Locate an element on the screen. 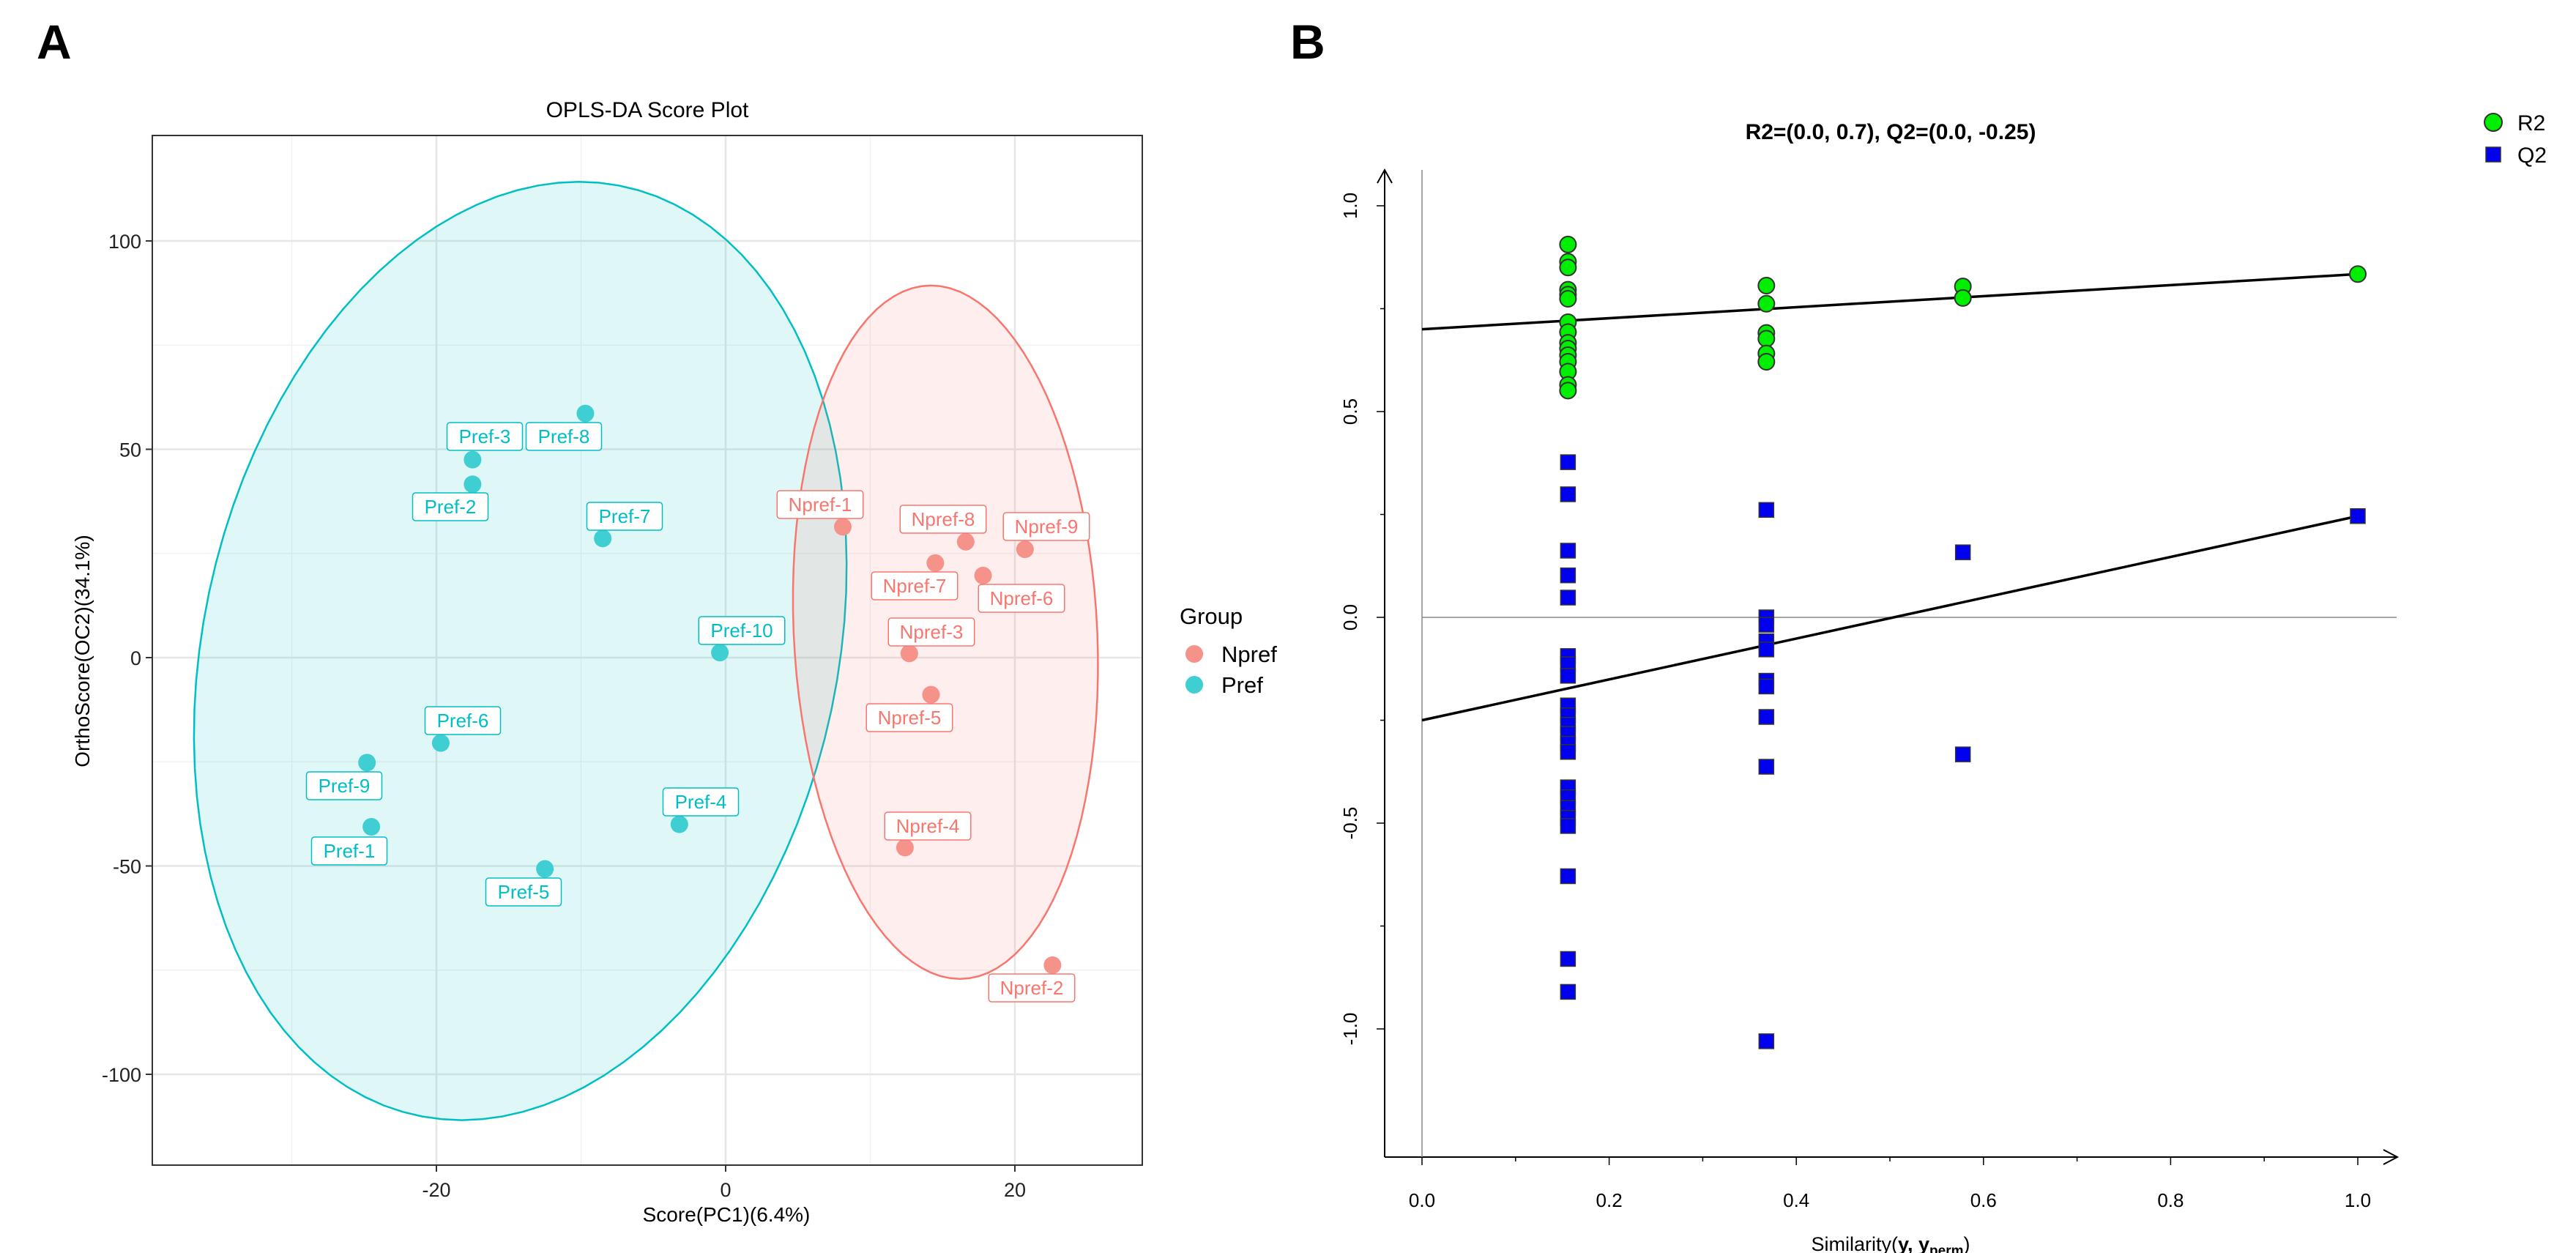 This screenshot has width=2576, height=1253. xlabel-sub: perm is located at coordinates (1946, 1248).